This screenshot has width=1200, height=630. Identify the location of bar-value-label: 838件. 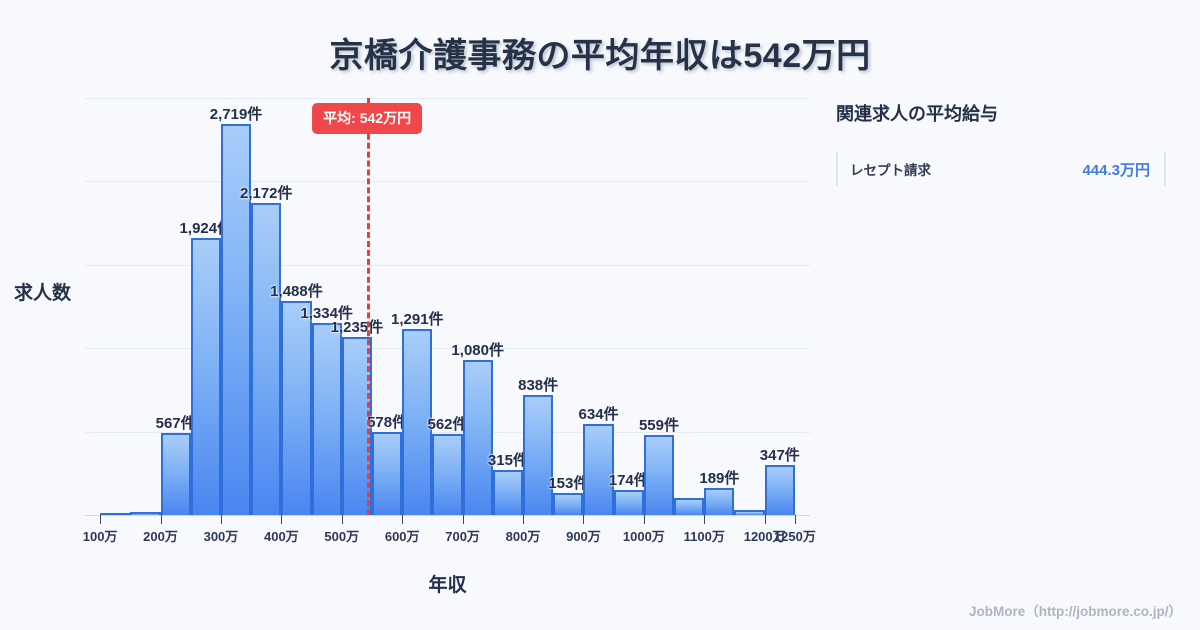
(538, 385).